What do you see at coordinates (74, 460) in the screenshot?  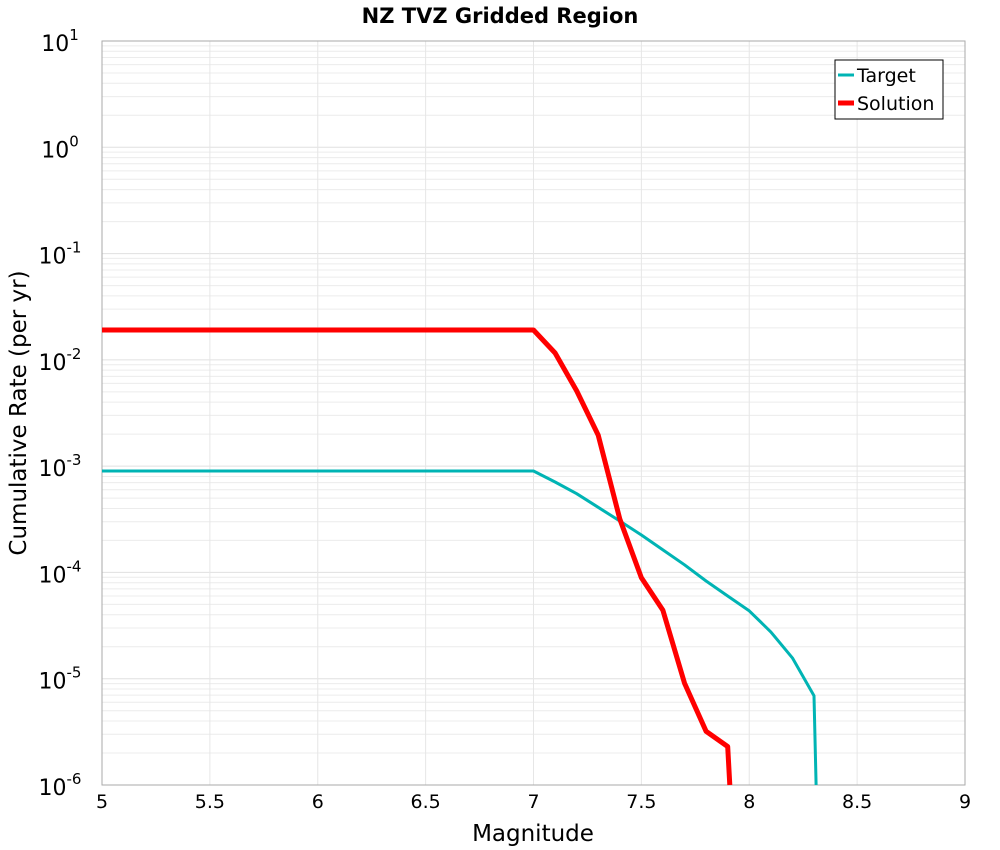 I see `y-tick-exponent: -3` at bounding box center [74, 460].